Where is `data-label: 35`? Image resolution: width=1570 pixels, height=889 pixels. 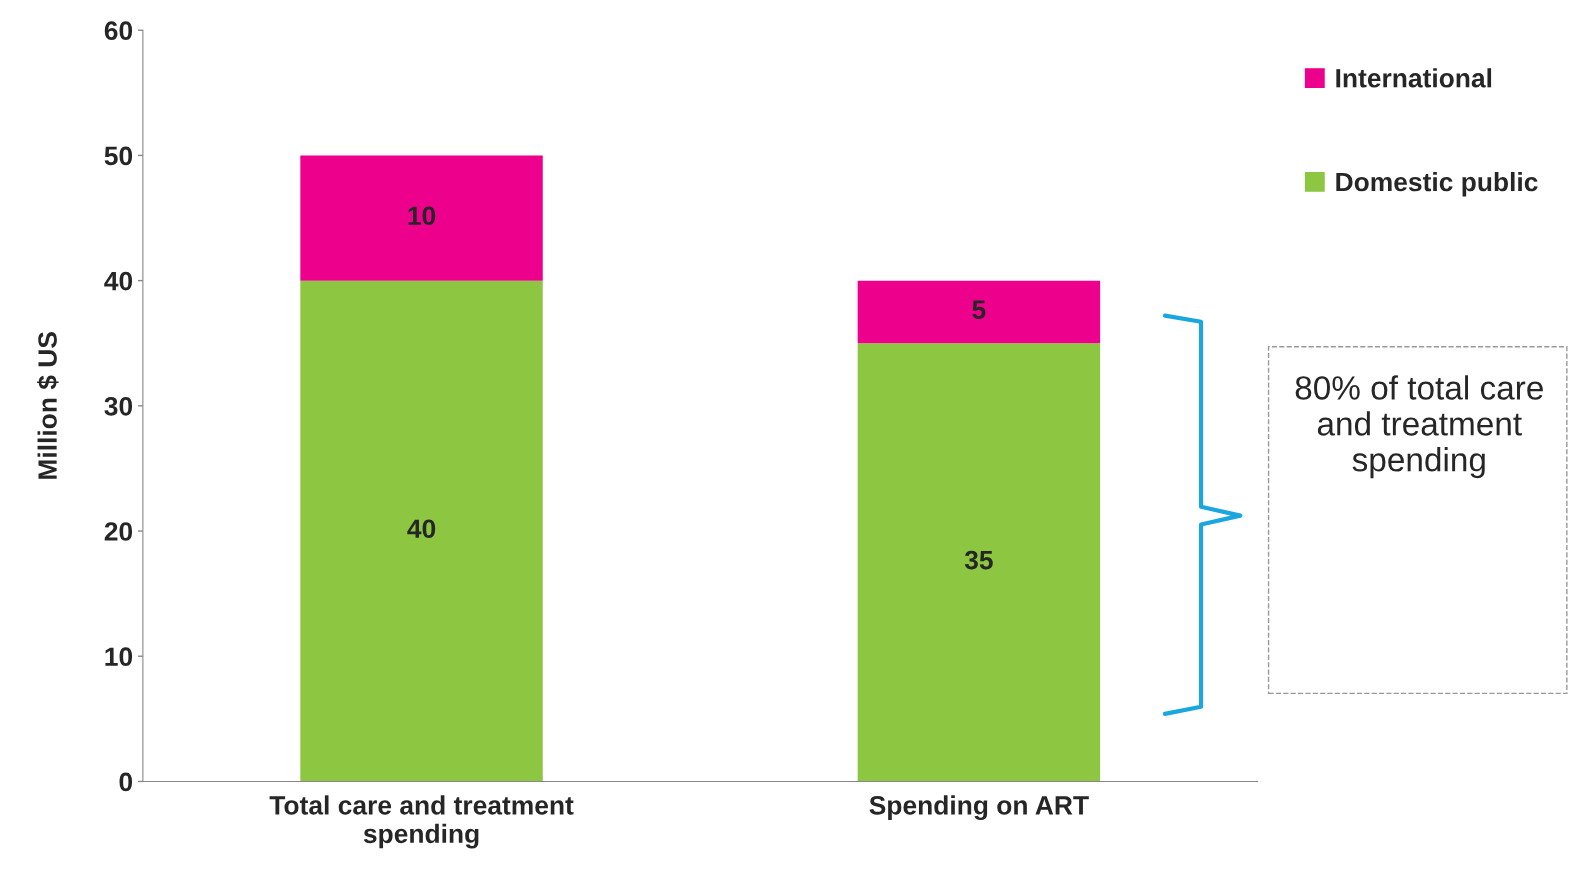
data-label: 35 is located at coordinates (978, 560).